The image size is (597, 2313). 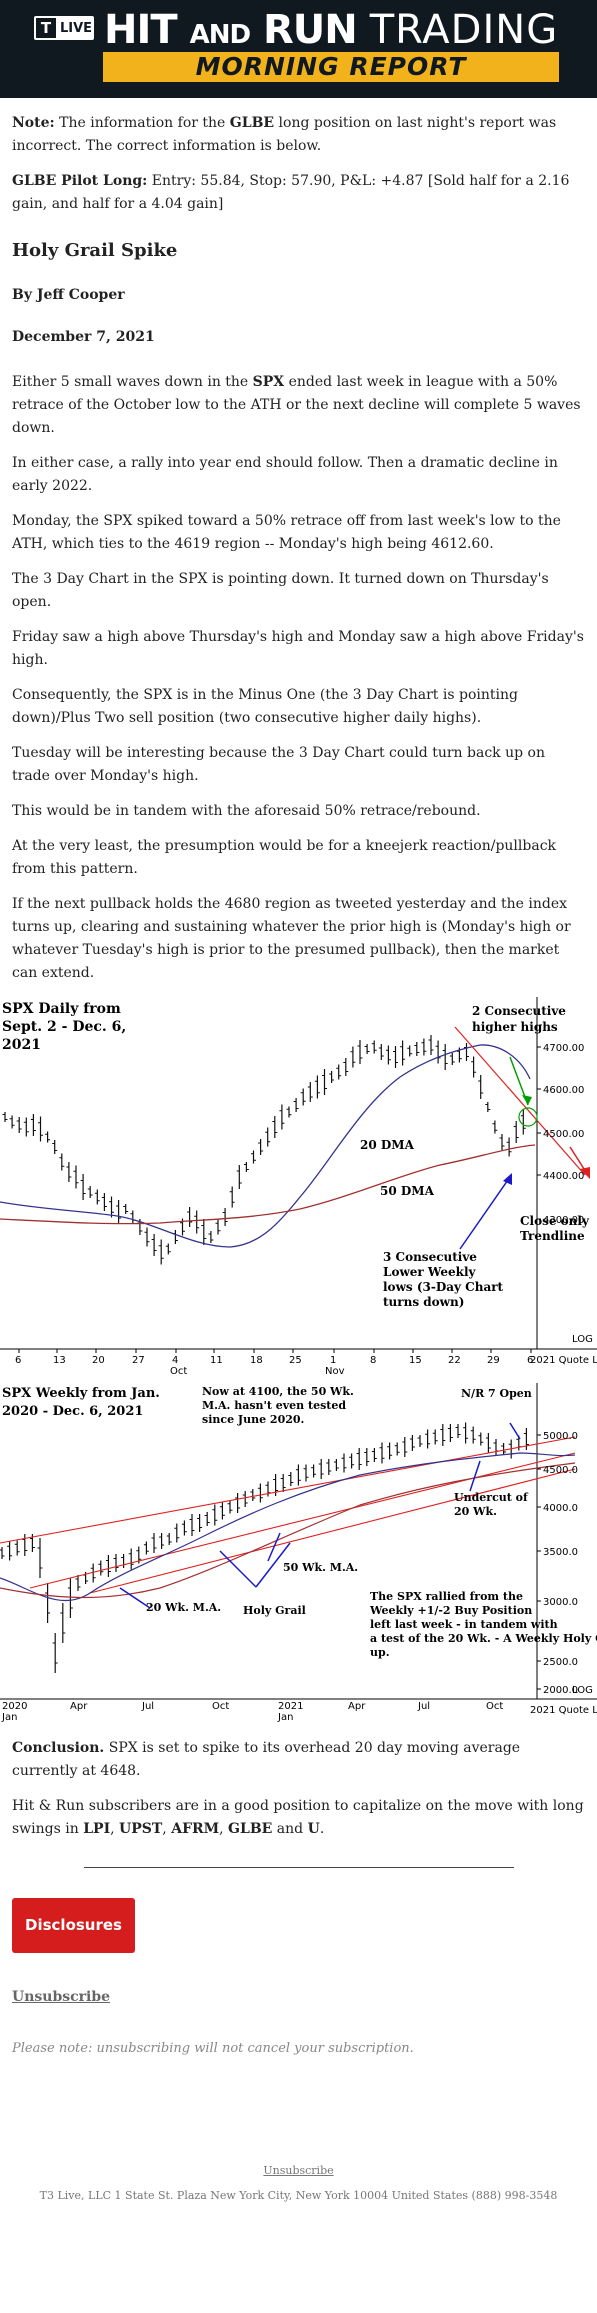 I want to click on annot-ma50-note-1: Now at 4100, the 50 Wk., so click(x=278, y=1391).